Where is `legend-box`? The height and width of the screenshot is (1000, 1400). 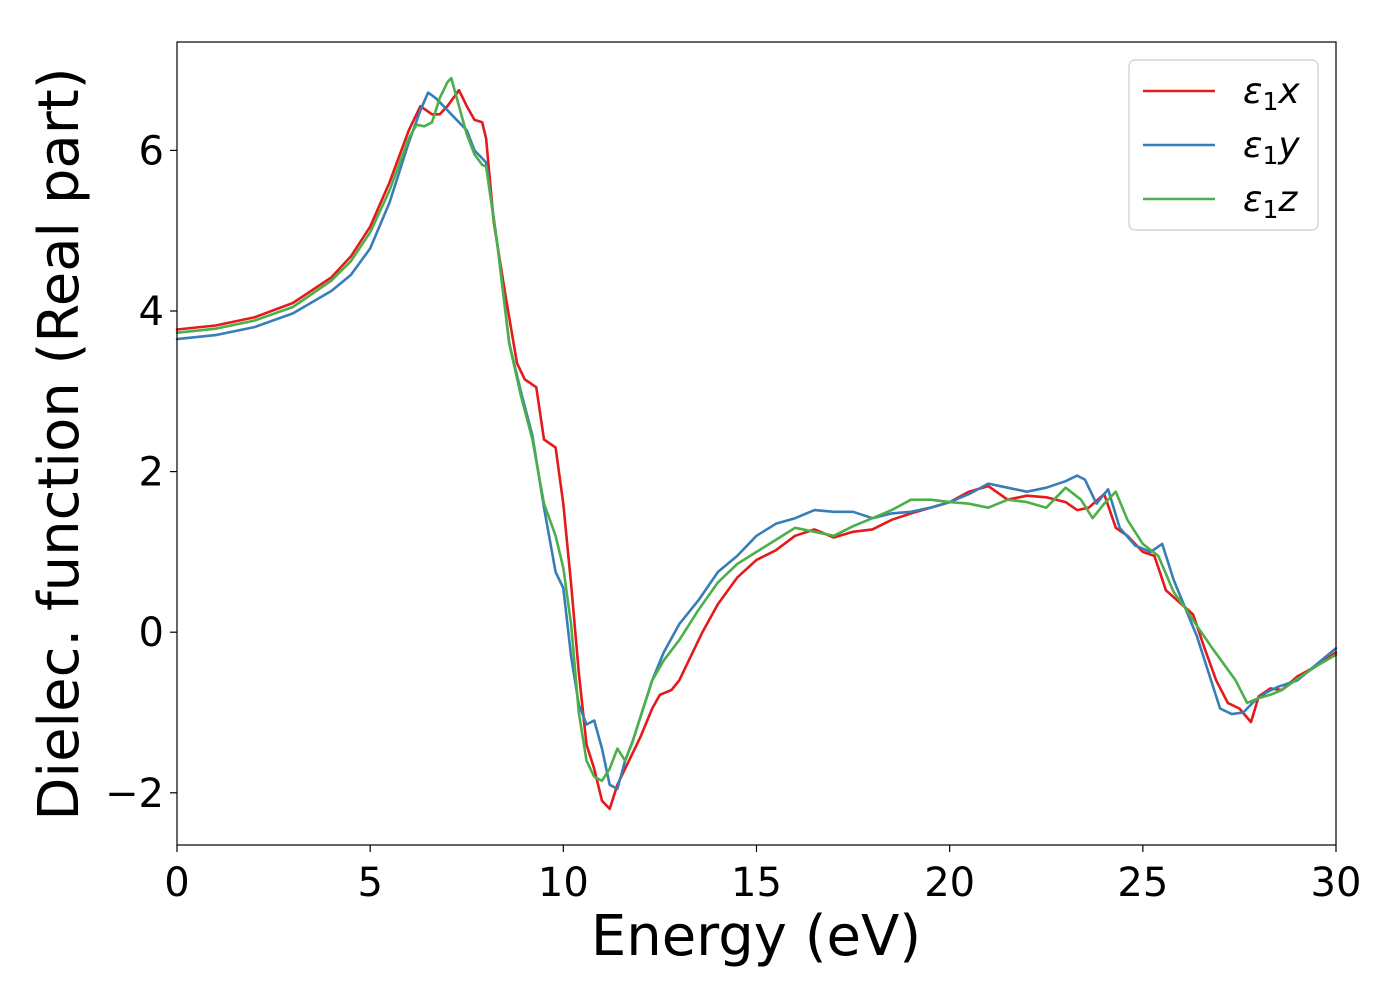
legend-box is located at coordinates (1223, 145).